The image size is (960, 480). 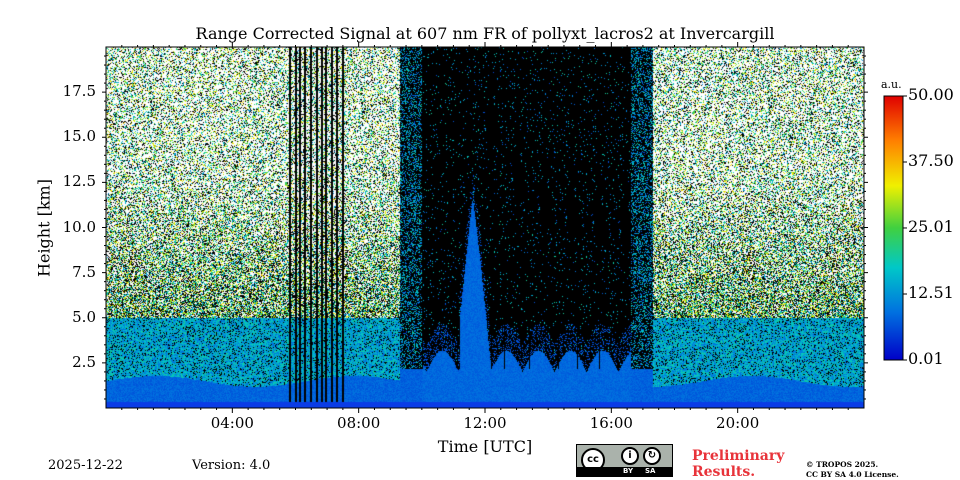 What do you see at coordinates (84, 361) in the screenshot?
I see `y-tick-label: 2.5` at bounding box center [84, 361].